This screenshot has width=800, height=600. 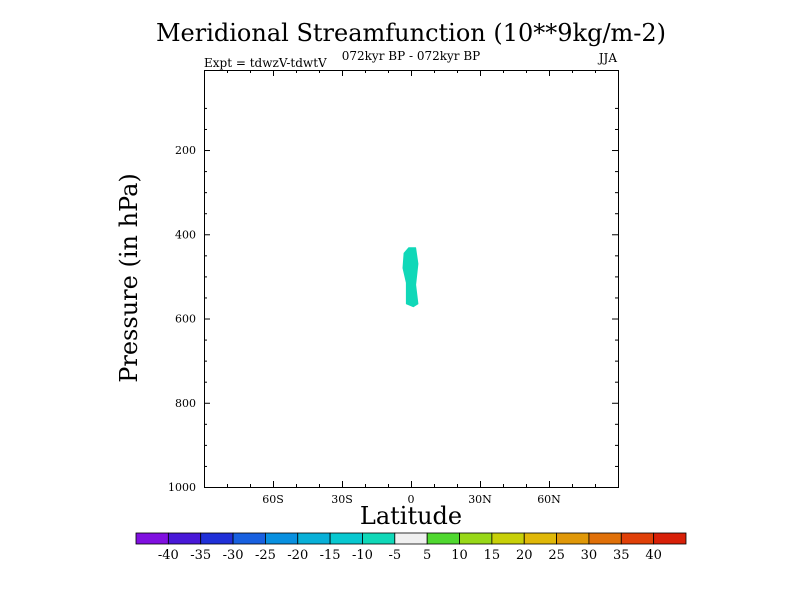 What do you see at coordinates (411, 516) in the screenshot?
I see `x-axis-label: Latitude` at bounding box center [411, 516].